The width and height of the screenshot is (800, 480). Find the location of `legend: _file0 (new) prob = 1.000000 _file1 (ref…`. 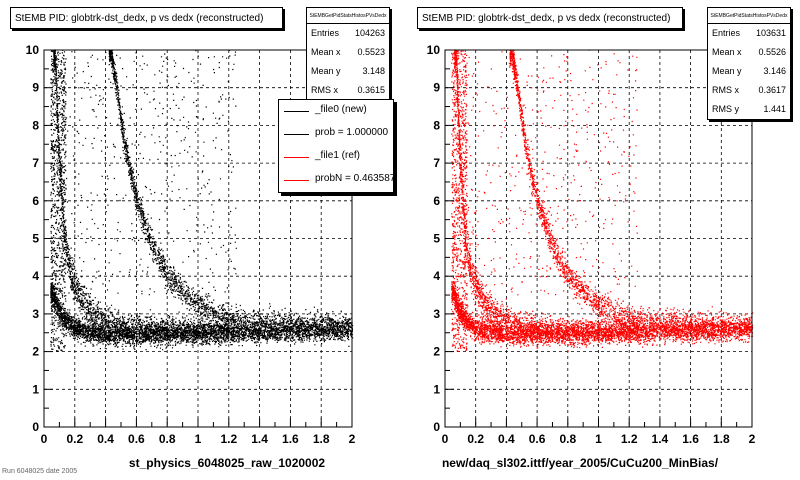

legend: _file0 (new) prob = 1.000000 _file1 (ref… is located at coordinates (336, 146).